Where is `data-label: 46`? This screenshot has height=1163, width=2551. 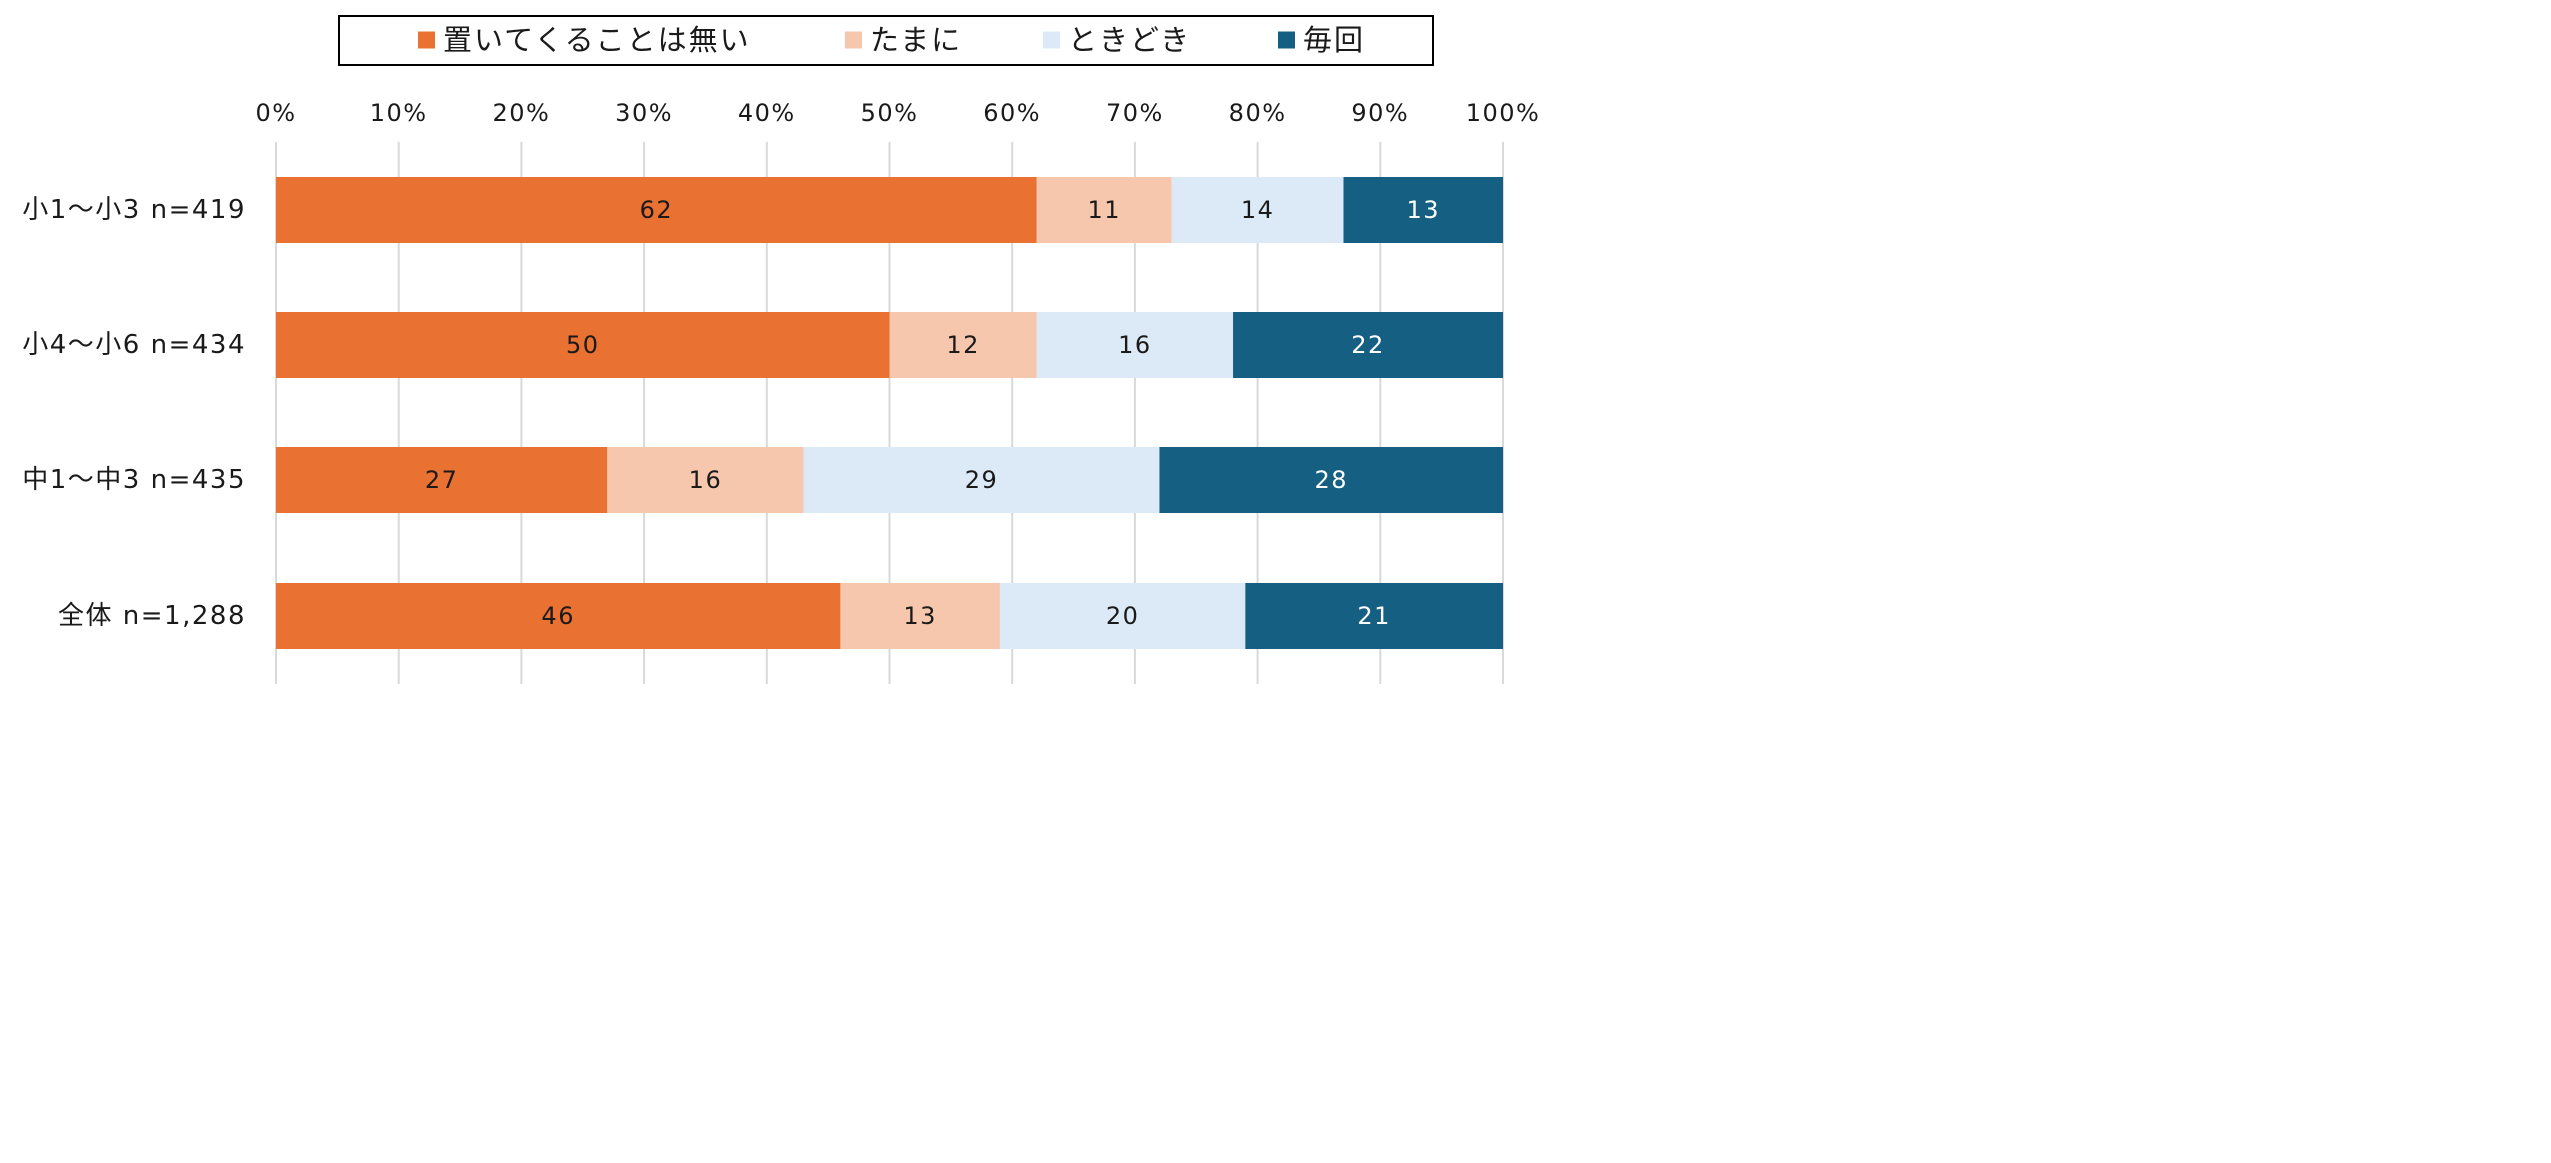
data-label: 46 is located at coordinates (558, 616).